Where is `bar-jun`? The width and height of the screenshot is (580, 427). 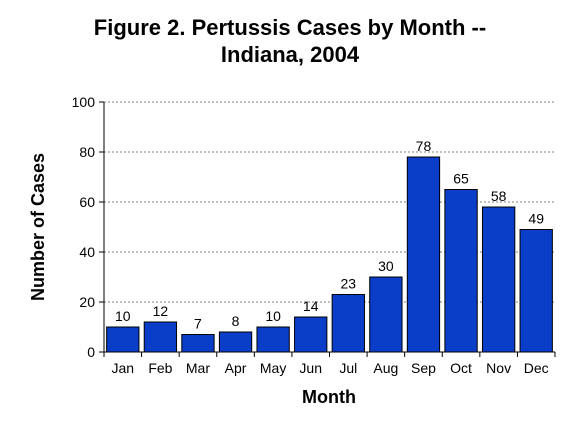 bar-jun is located at coordinates (311, 334).